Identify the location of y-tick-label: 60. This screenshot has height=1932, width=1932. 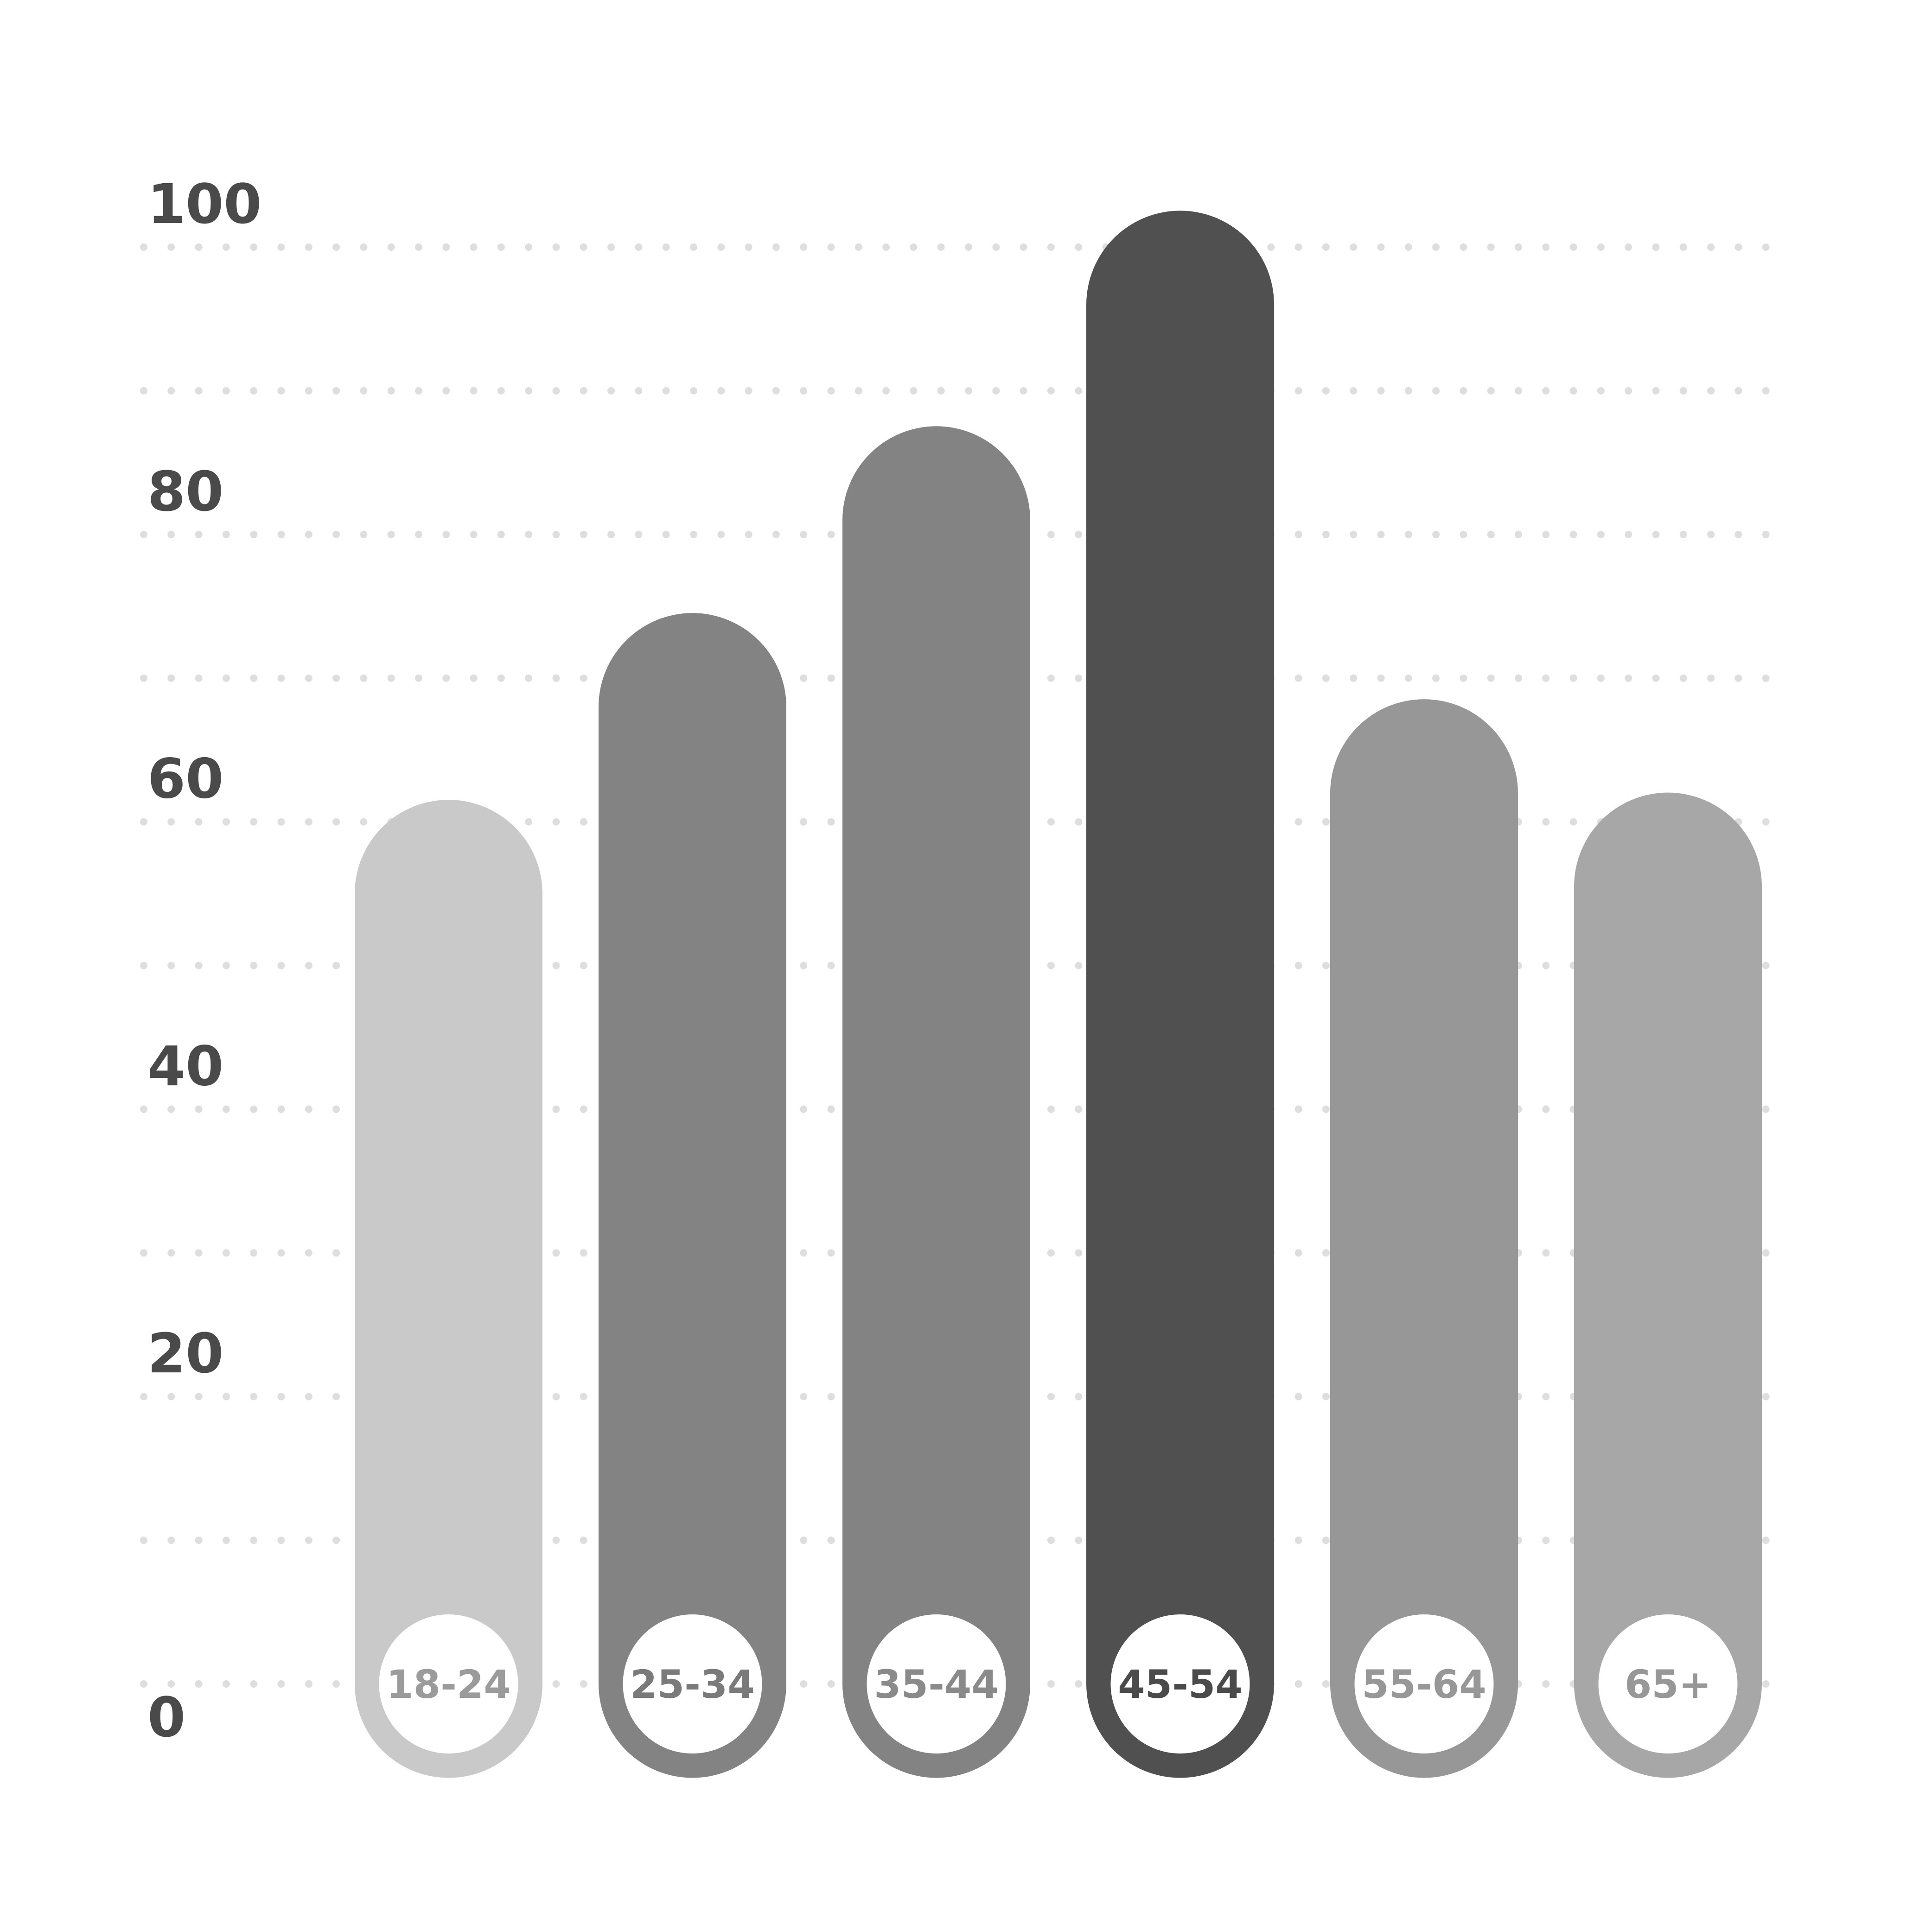
(185, 779).